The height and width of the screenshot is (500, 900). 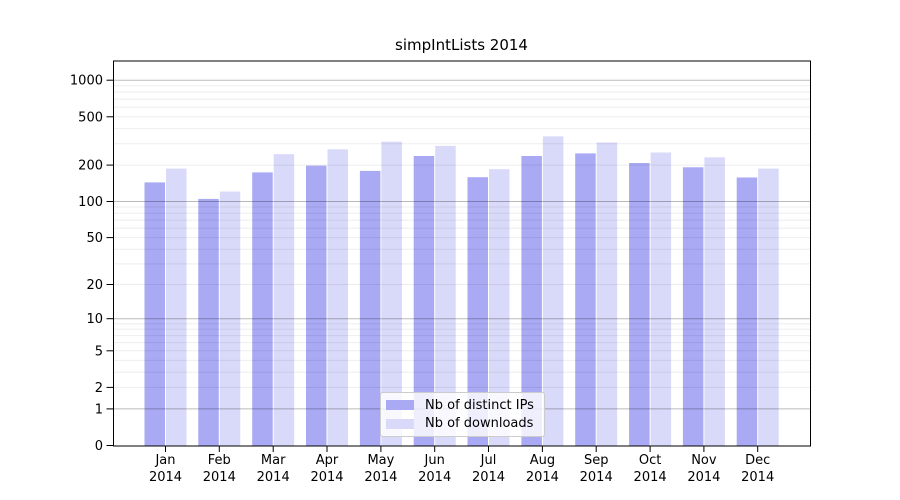 What do you see at coordinates (326, 469) in the screenshot?
I see `x-tick-label: Apr 2014` at bounding box center [326, 469].